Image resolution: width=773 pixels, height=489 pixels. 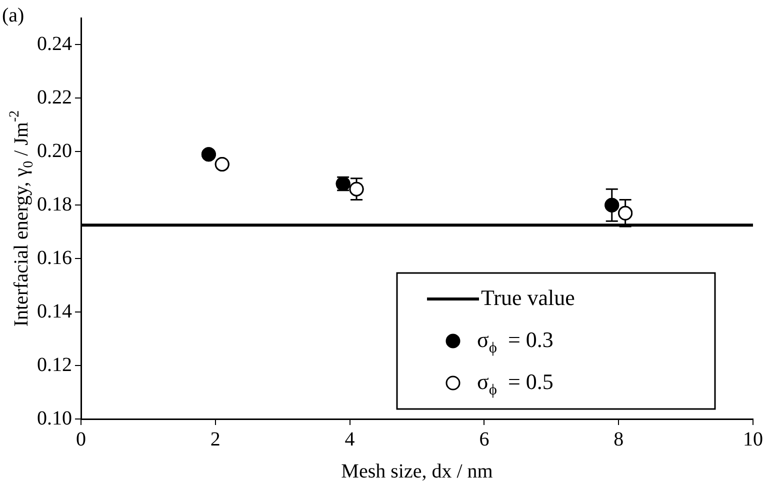 I want to click on x-tick-label: 6, so click(x=484, y=439).